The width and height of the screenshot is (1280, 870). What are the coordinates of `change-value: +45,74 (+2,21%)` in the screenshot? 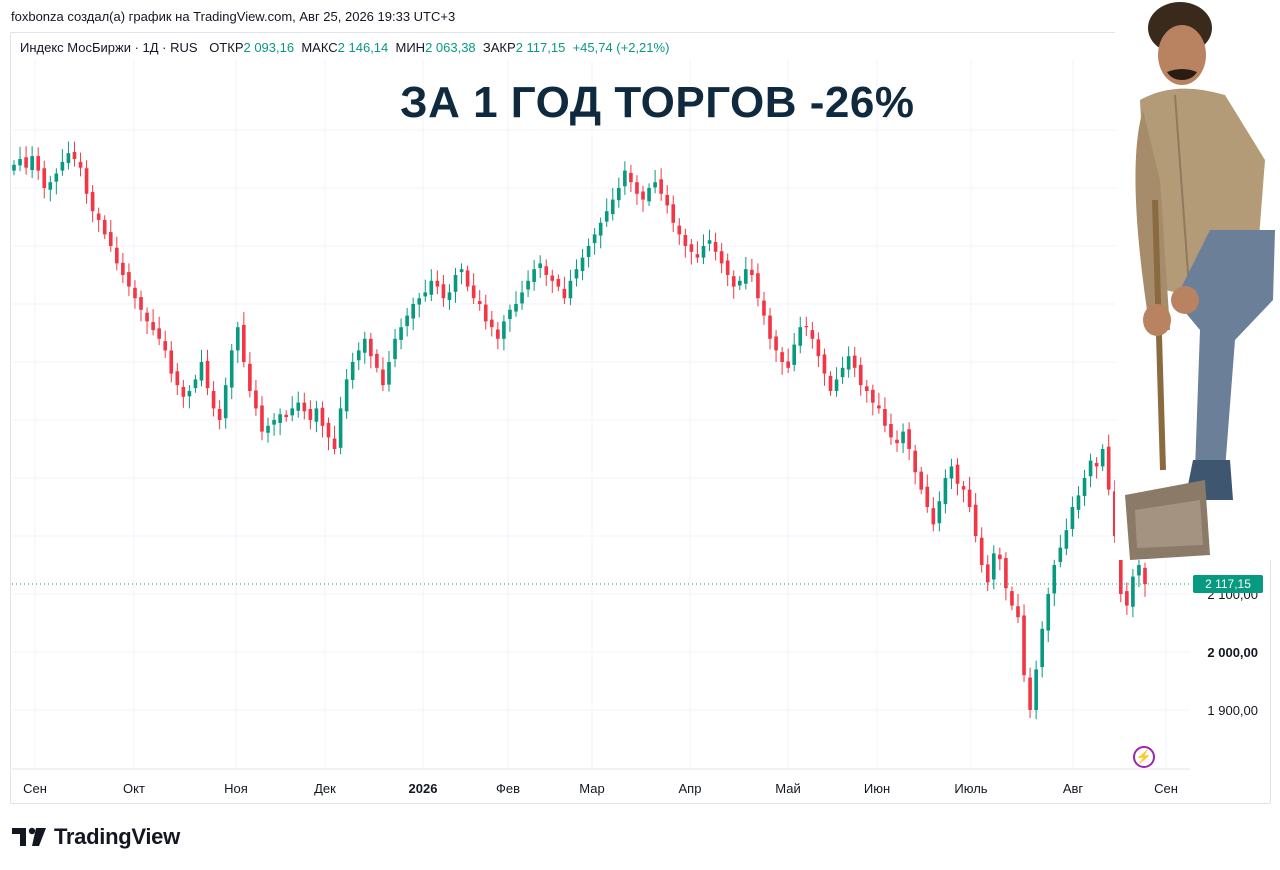 It's located at (621, 47).